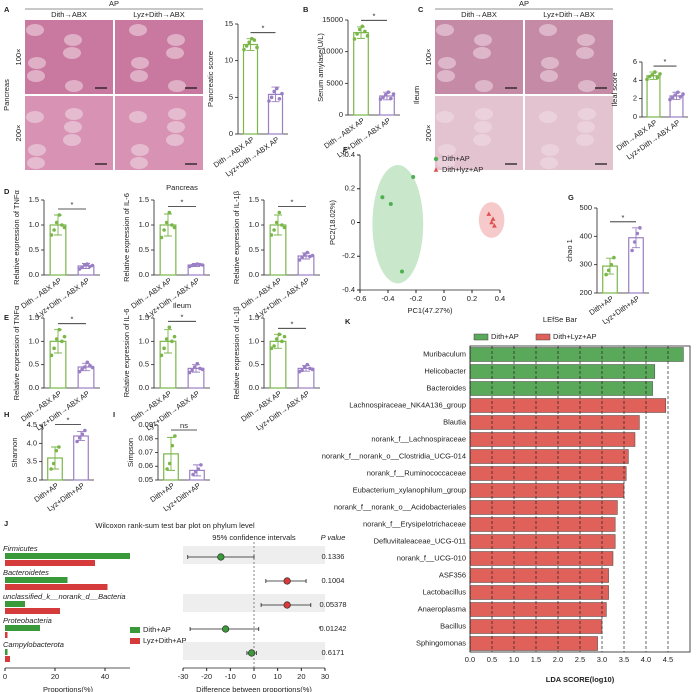 The width and height of the screenshot is (696, 692). I want to click on column-label: Lyz+Dith→ABX, so click(569, 14).